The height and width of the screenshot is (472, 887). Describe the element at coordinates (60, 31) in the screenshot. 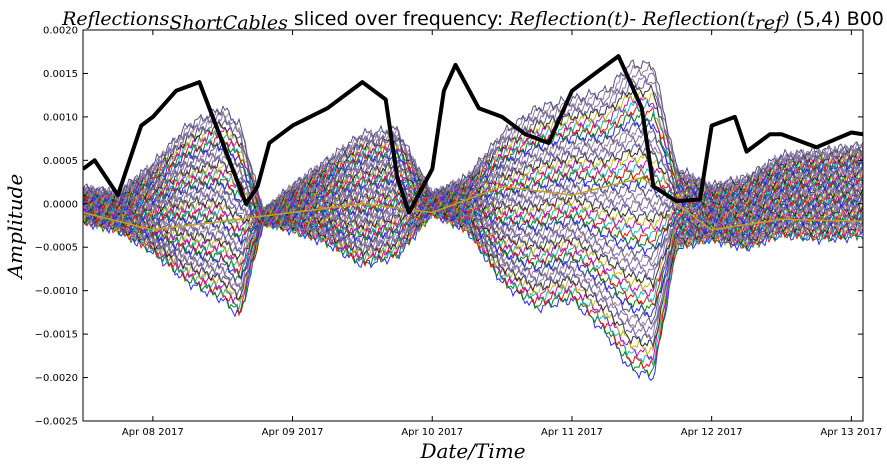

I see `y-tick-label: 0.0020` at that location.